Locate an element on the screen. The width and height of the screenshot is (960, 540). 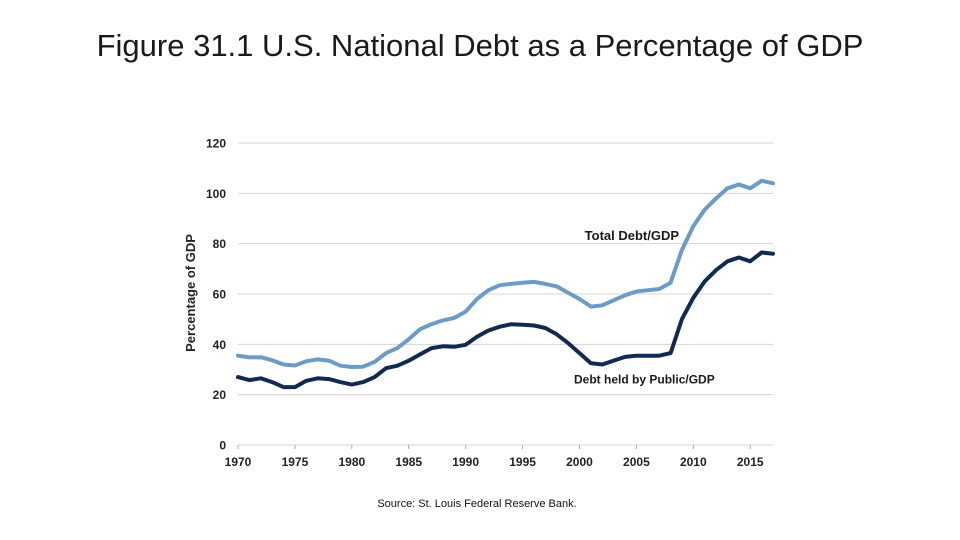
x-tick-label: 1980 is located at coordinates (351, 462).